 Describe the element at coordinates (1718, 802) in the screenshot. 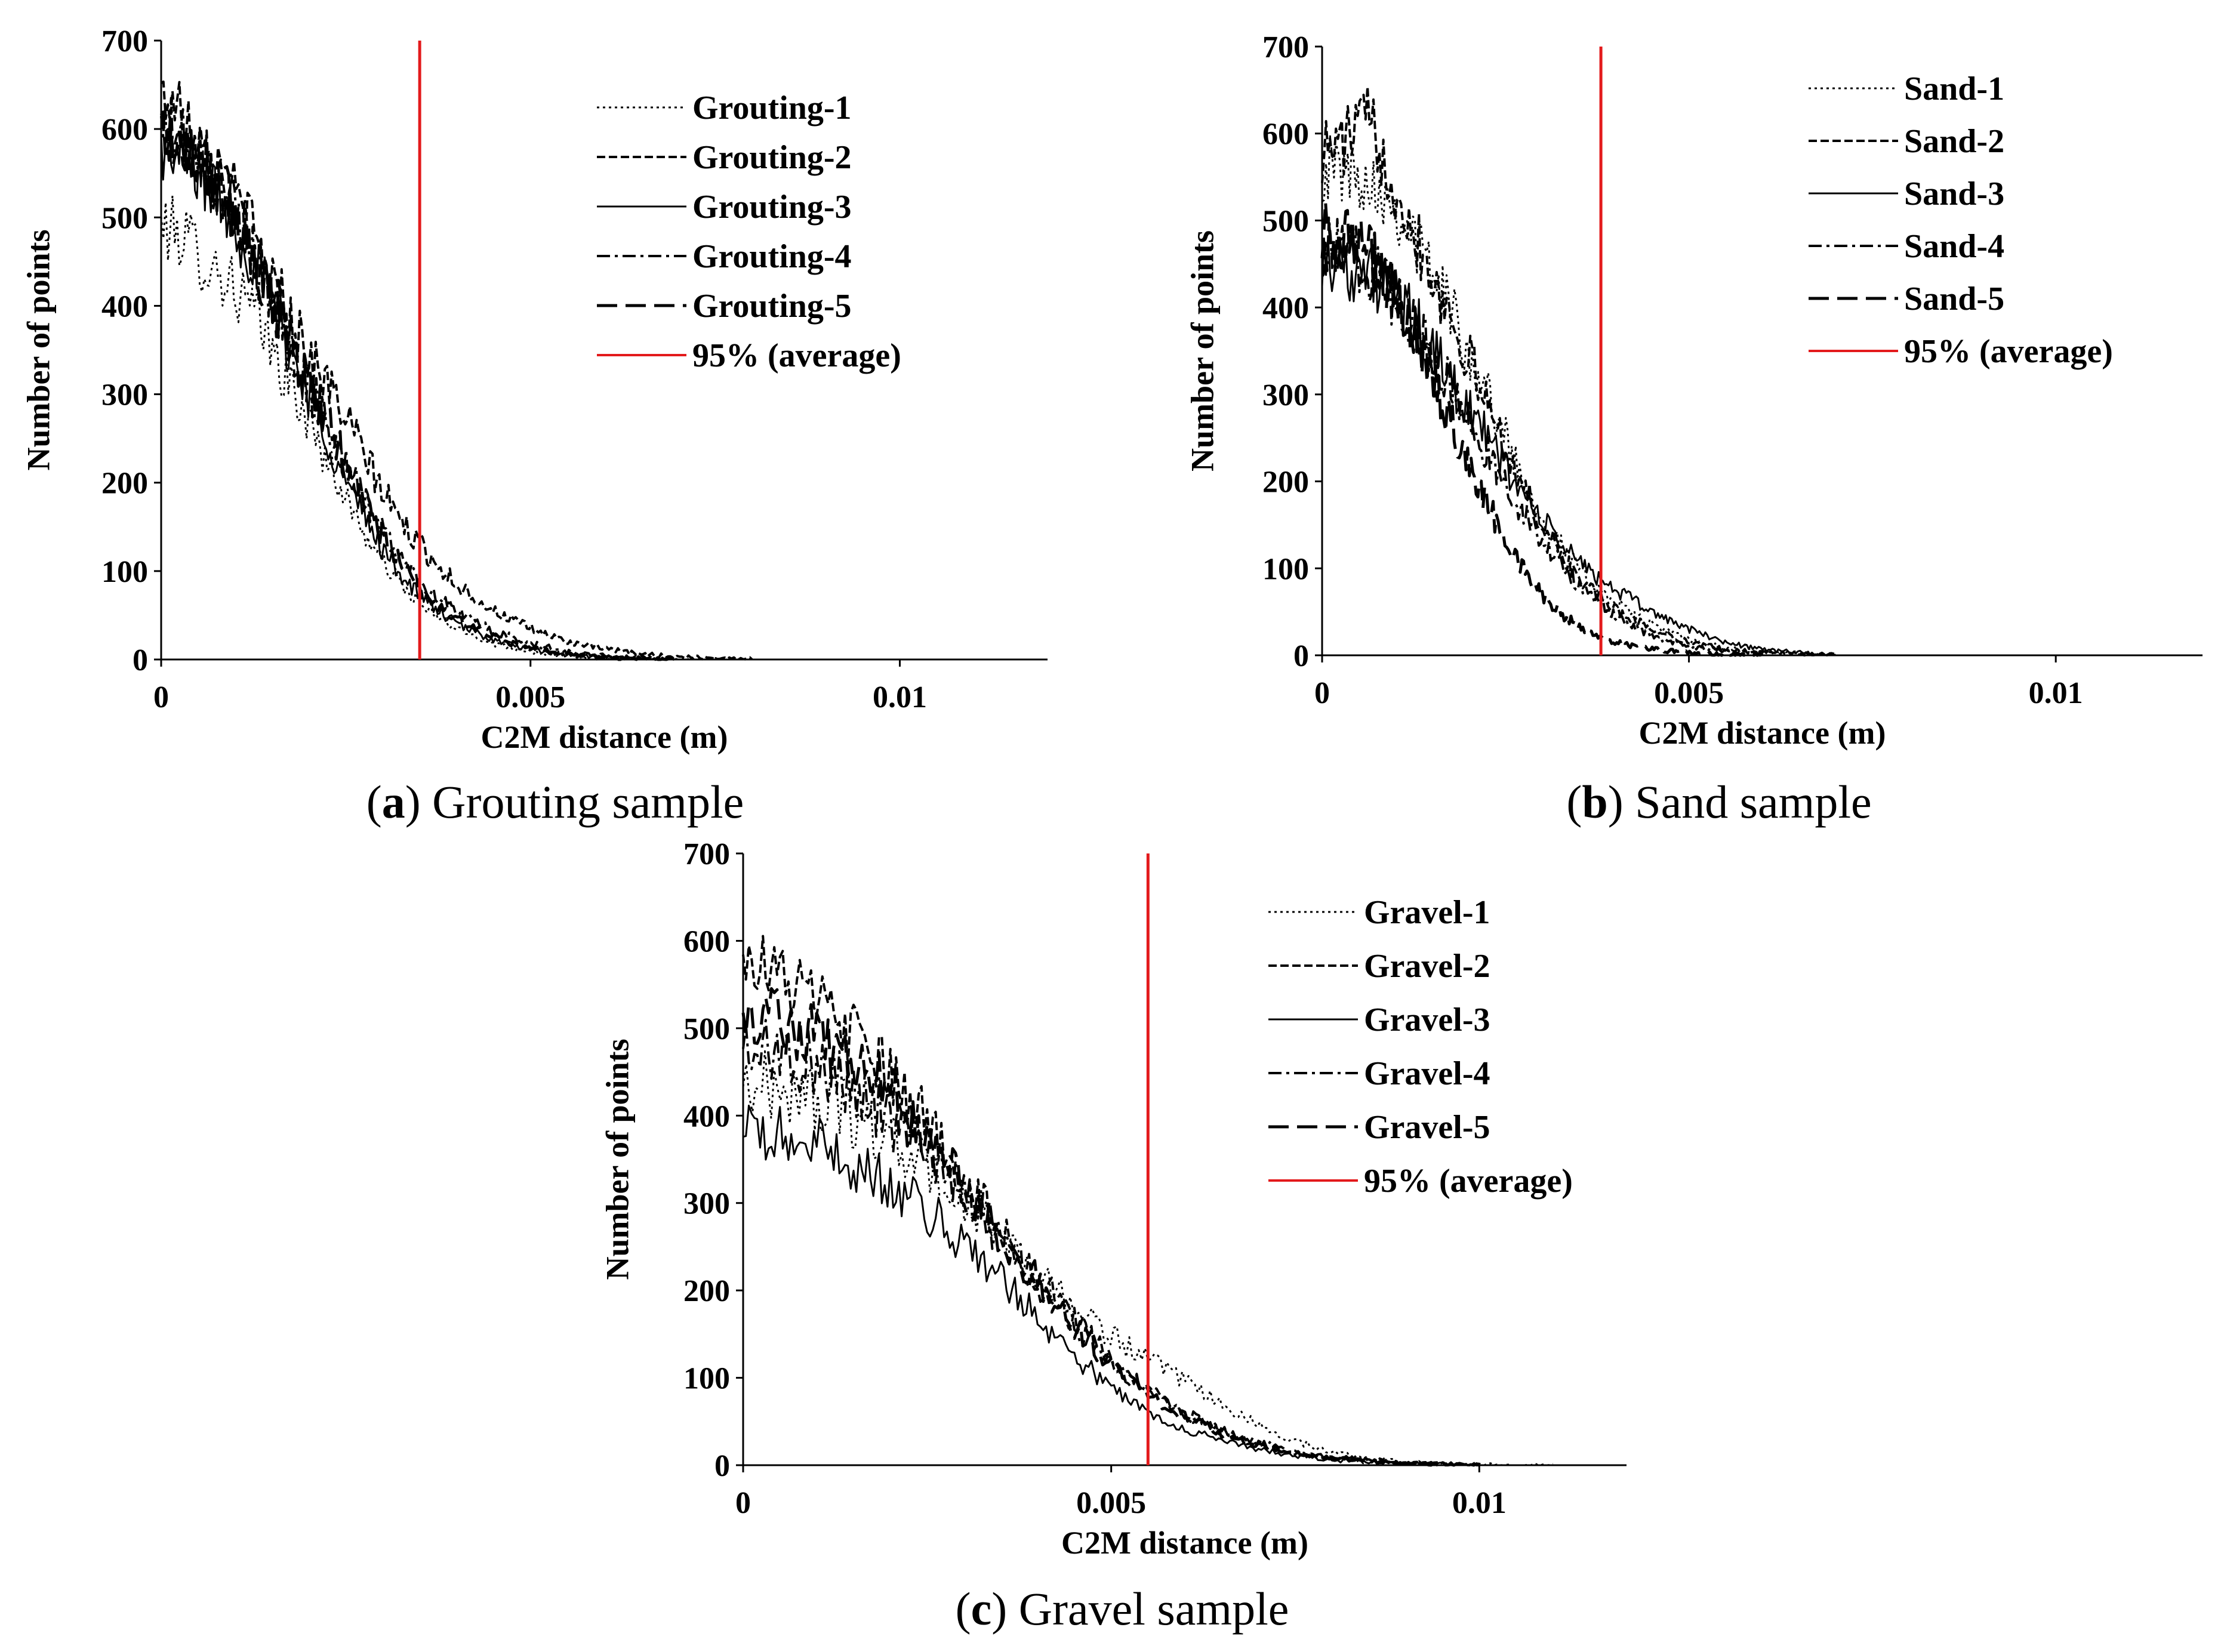

I see `panel-caption: (b) Sand sample` at that location.